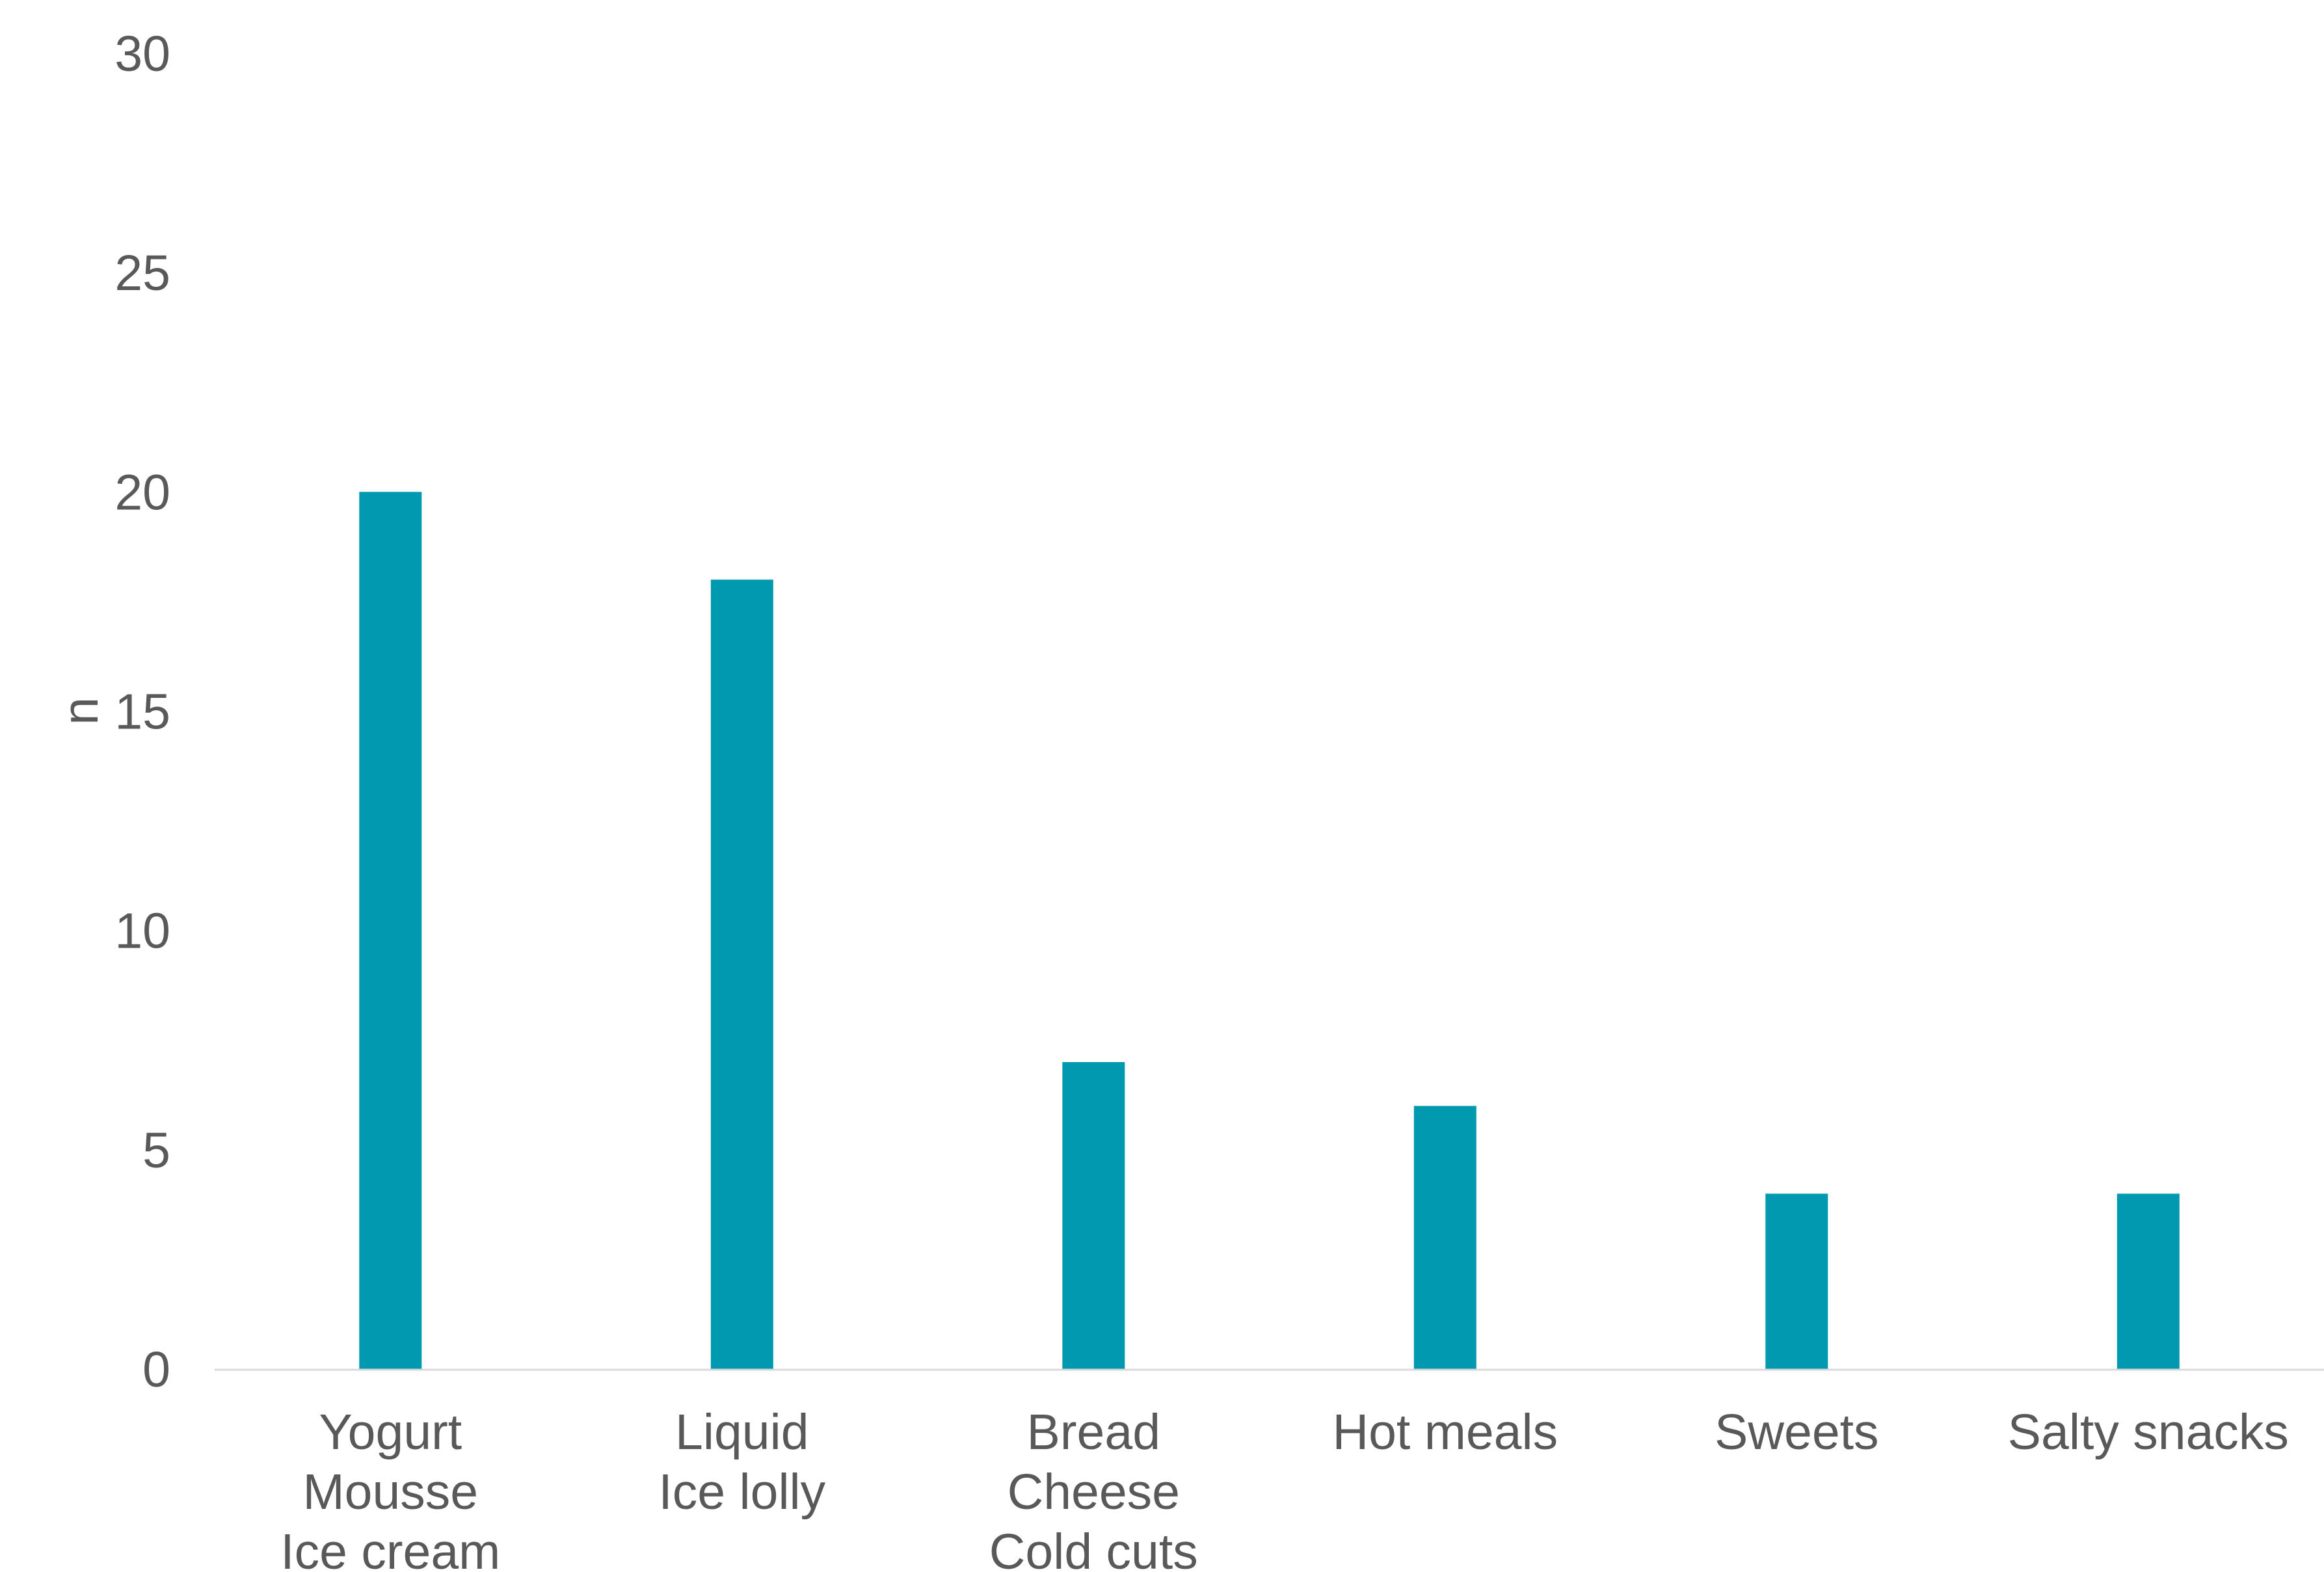 Image resolution: width=2324 pixels, height=1572 pixels. Describe the element at coordinates (741, 1492) in the screenshot. I see `x-category-label-line: Ice lolly` at that location.